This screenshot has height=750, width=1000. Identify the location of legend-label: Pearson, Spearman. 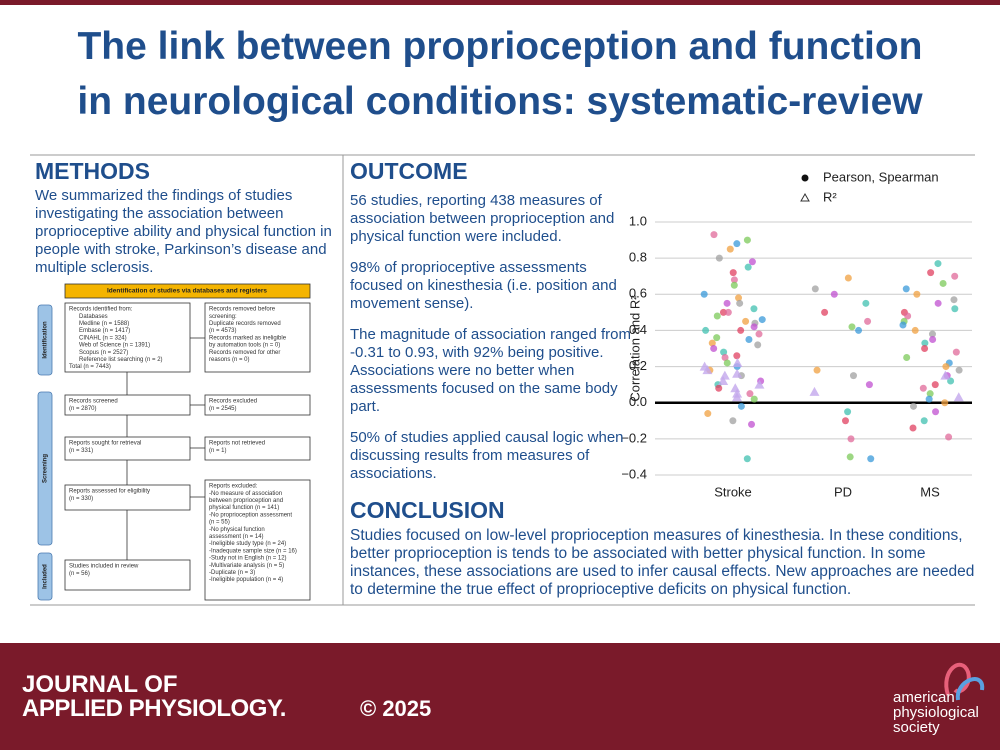
(881, 176).